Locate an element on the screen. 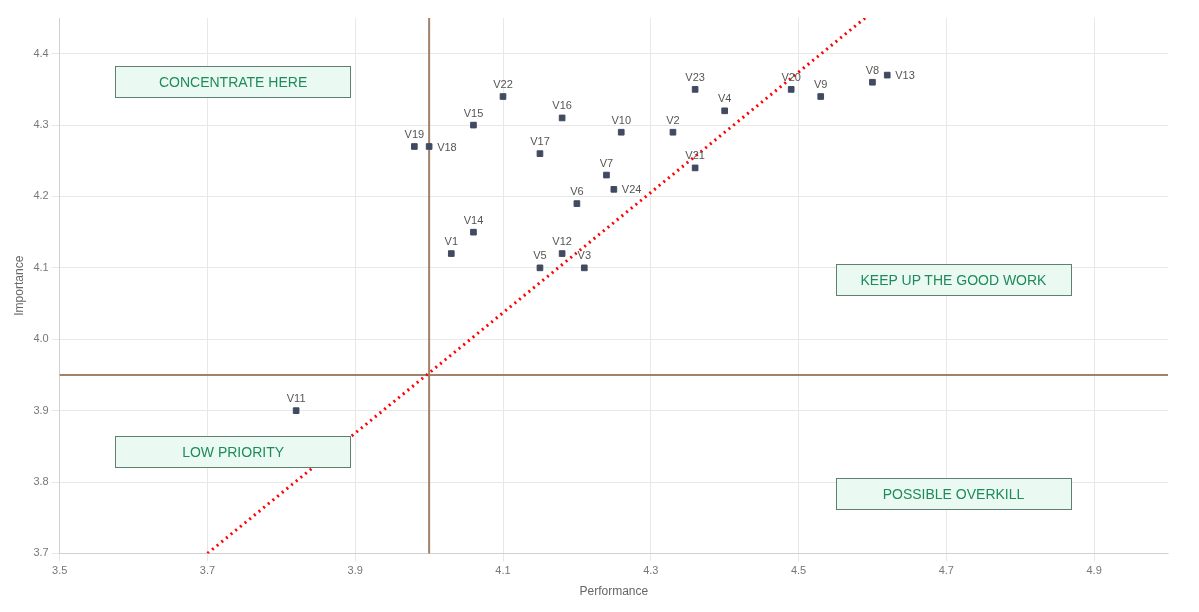 This screenshot has width=1199, height=612. text-box: CONCENTRATE HERE is located at coordinates (233, 82).